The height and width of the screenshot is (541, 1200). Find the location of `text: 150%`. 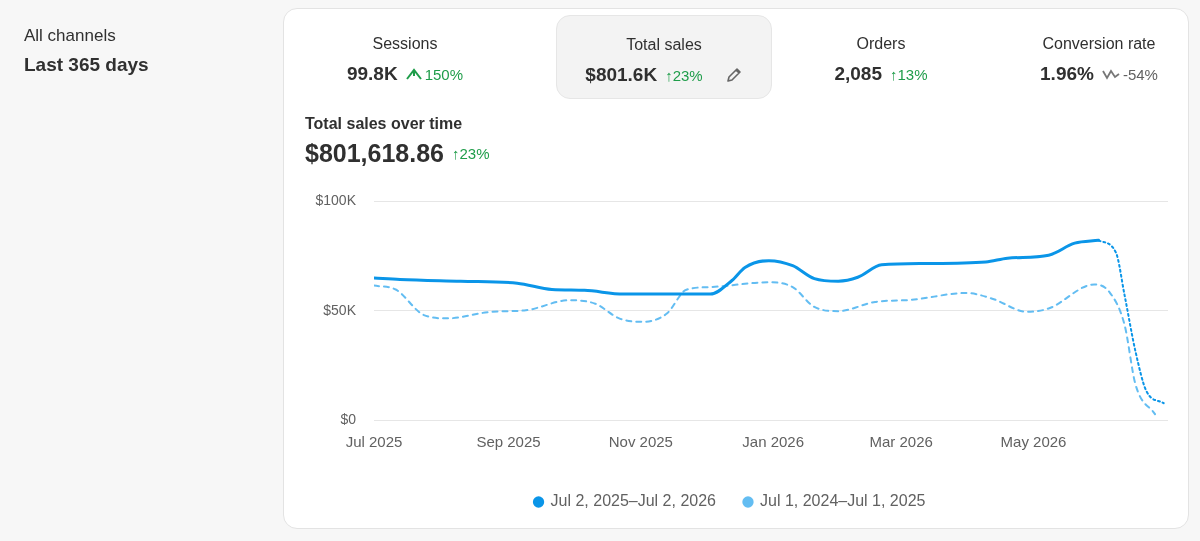

text: 150% is located at coordinates (443, 74).